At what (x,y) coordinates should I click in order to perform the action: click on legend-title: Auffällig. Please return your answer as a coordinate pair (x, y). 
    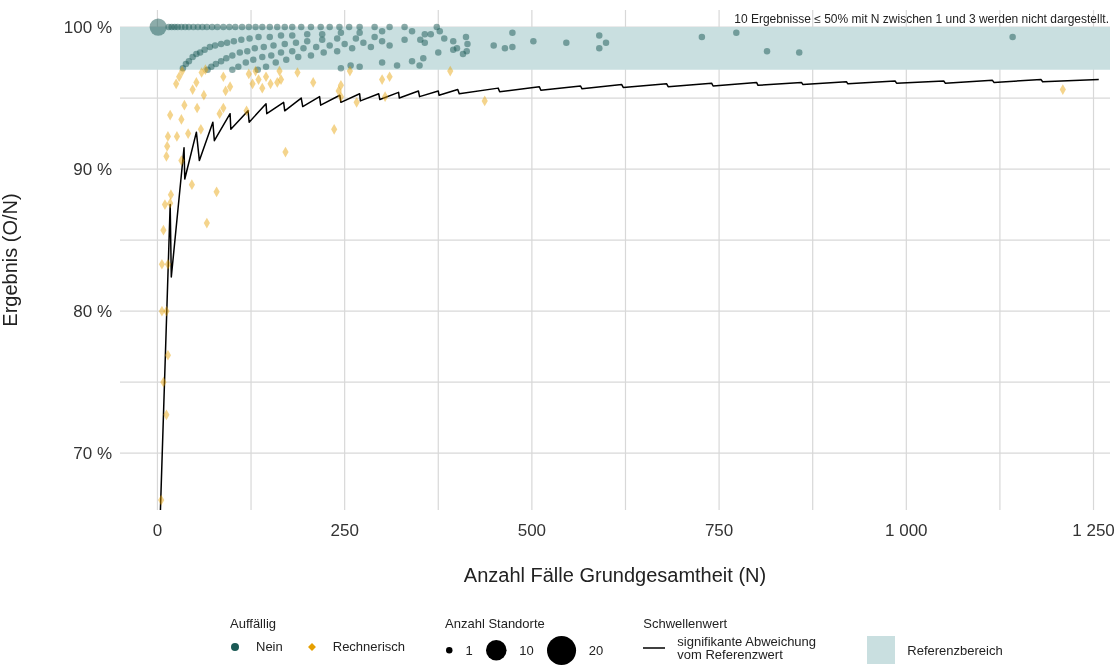
    Looking at the image, I should click on (253, 623).